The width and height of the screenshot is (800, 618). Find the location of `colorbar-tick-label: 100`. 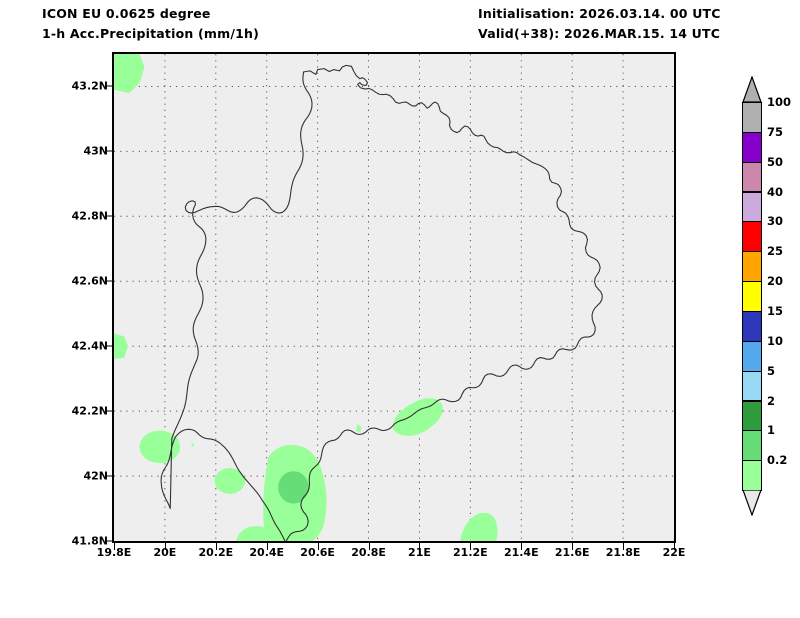

colorbar-tick-label: 100 is located at coordinates (779, 102).